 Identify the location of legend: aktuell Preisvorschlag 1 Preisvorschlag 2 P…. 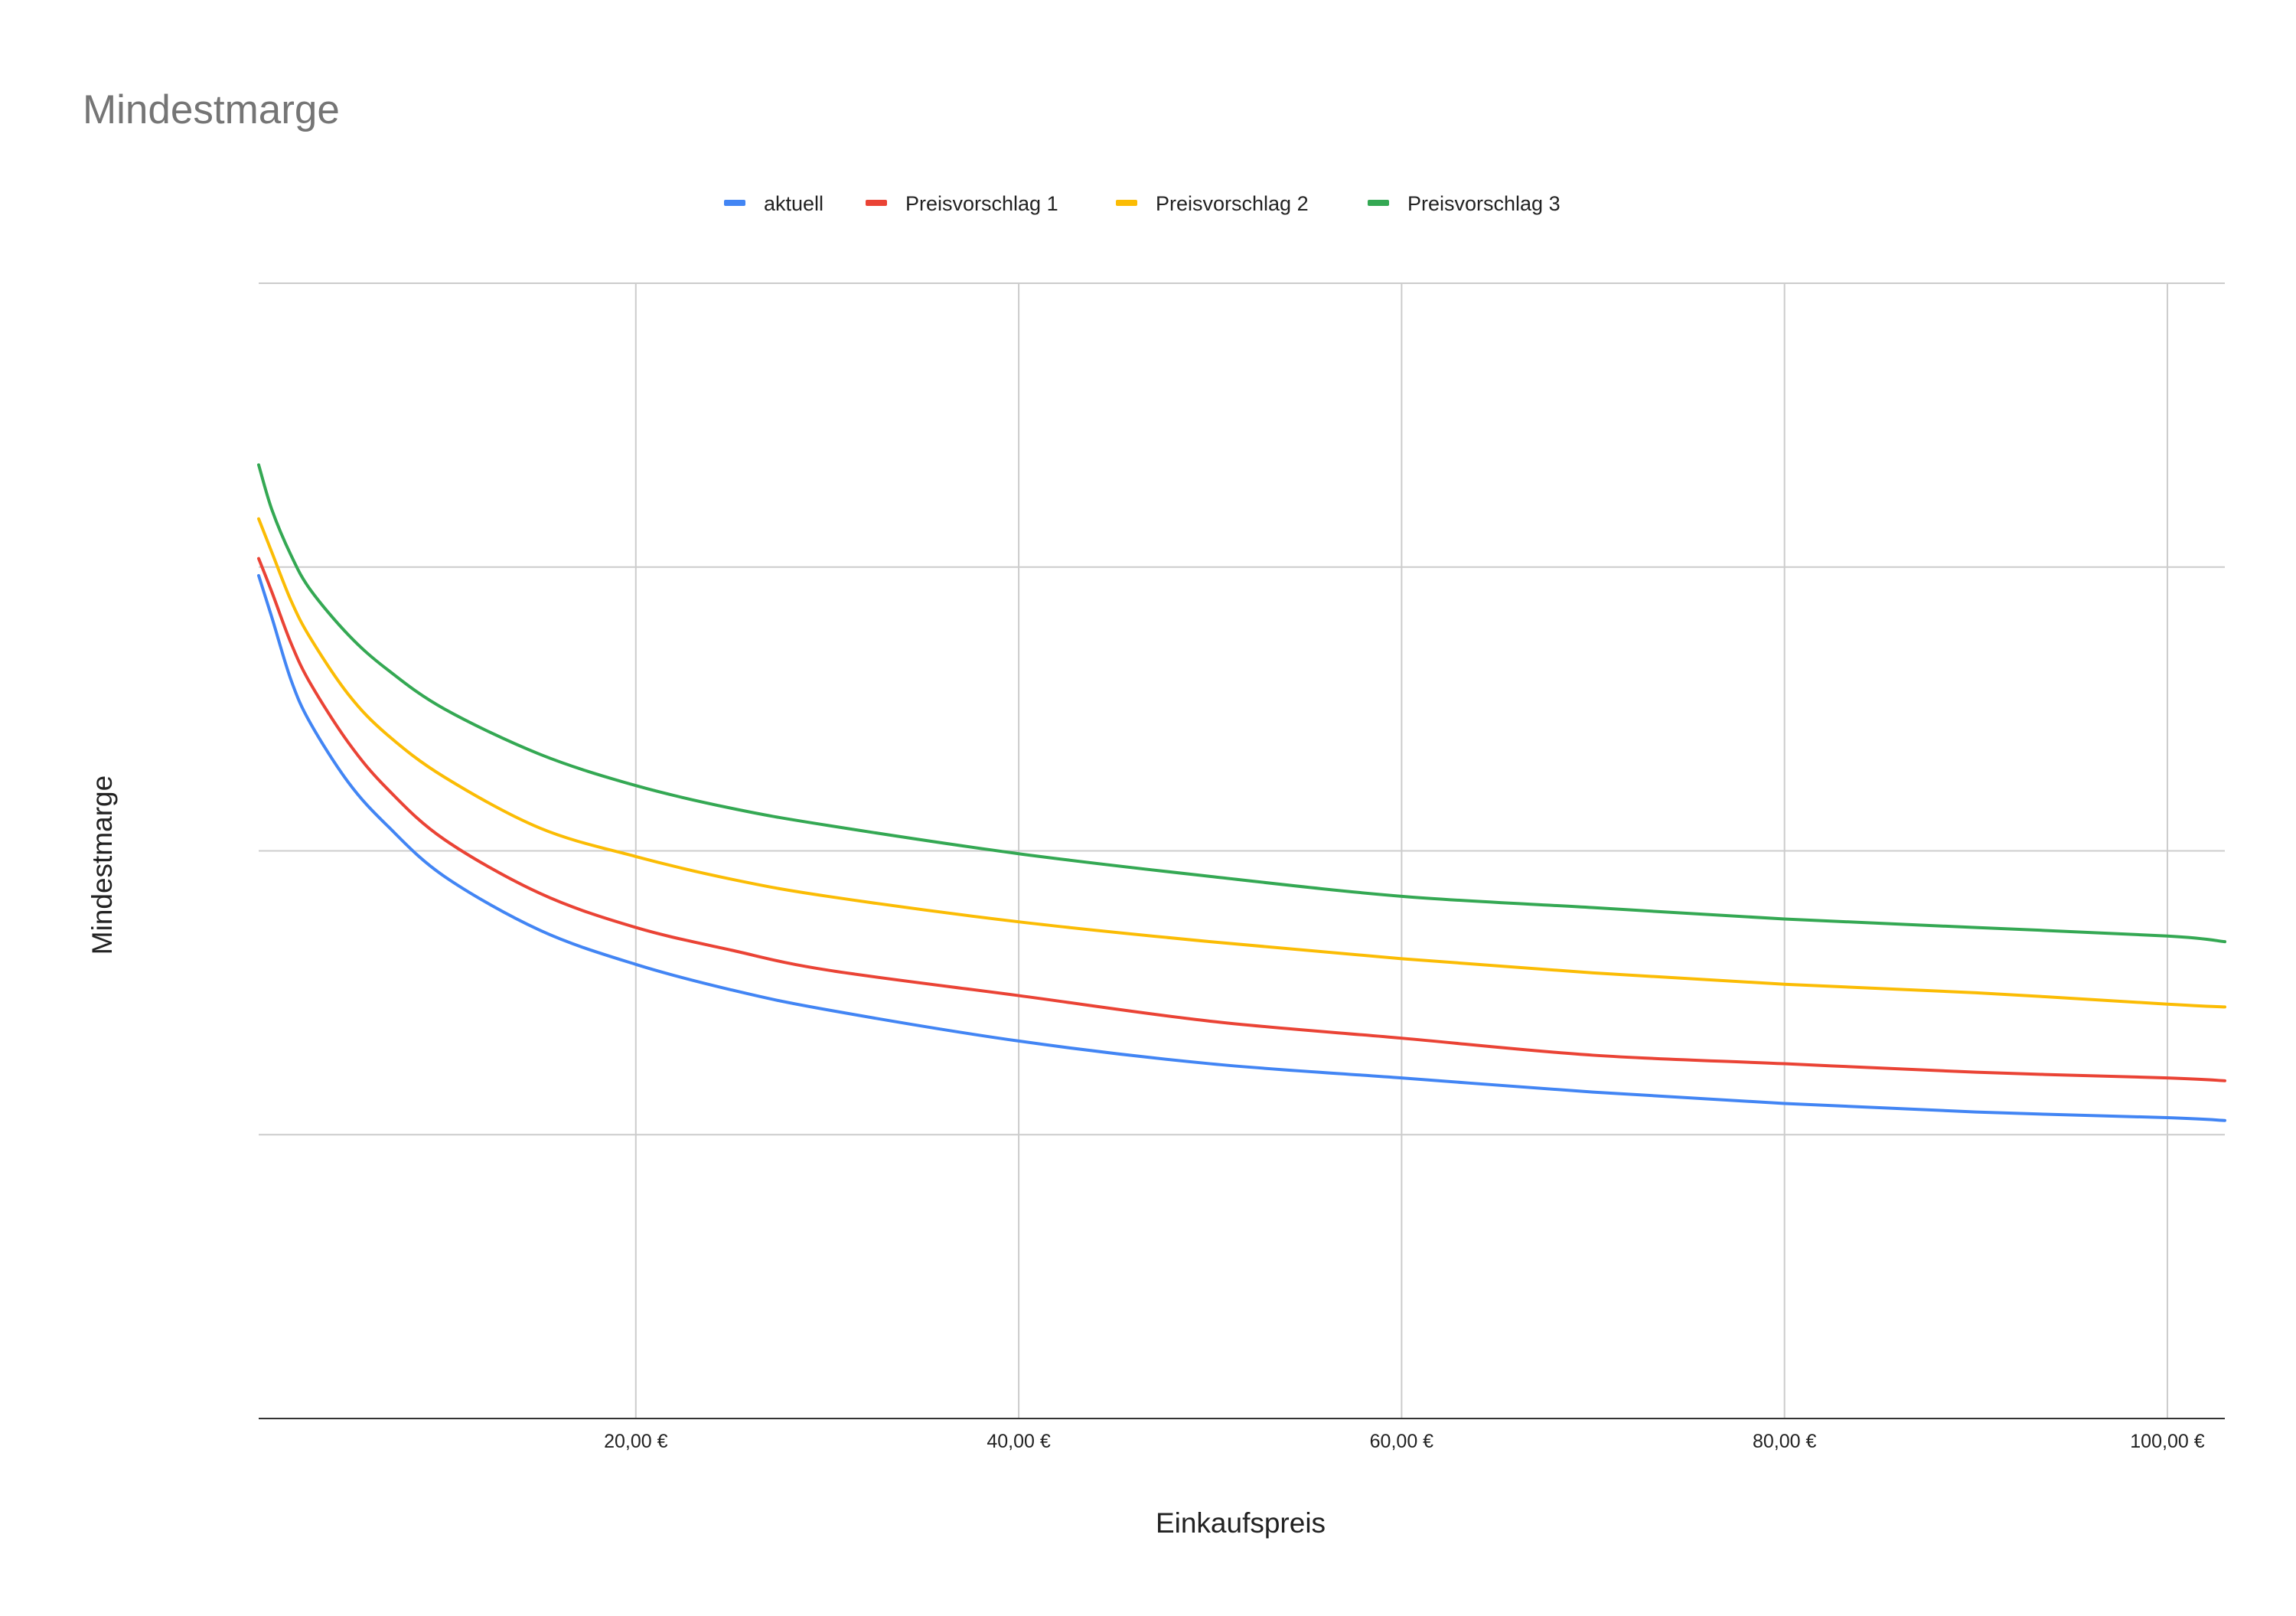
(1142, 203).